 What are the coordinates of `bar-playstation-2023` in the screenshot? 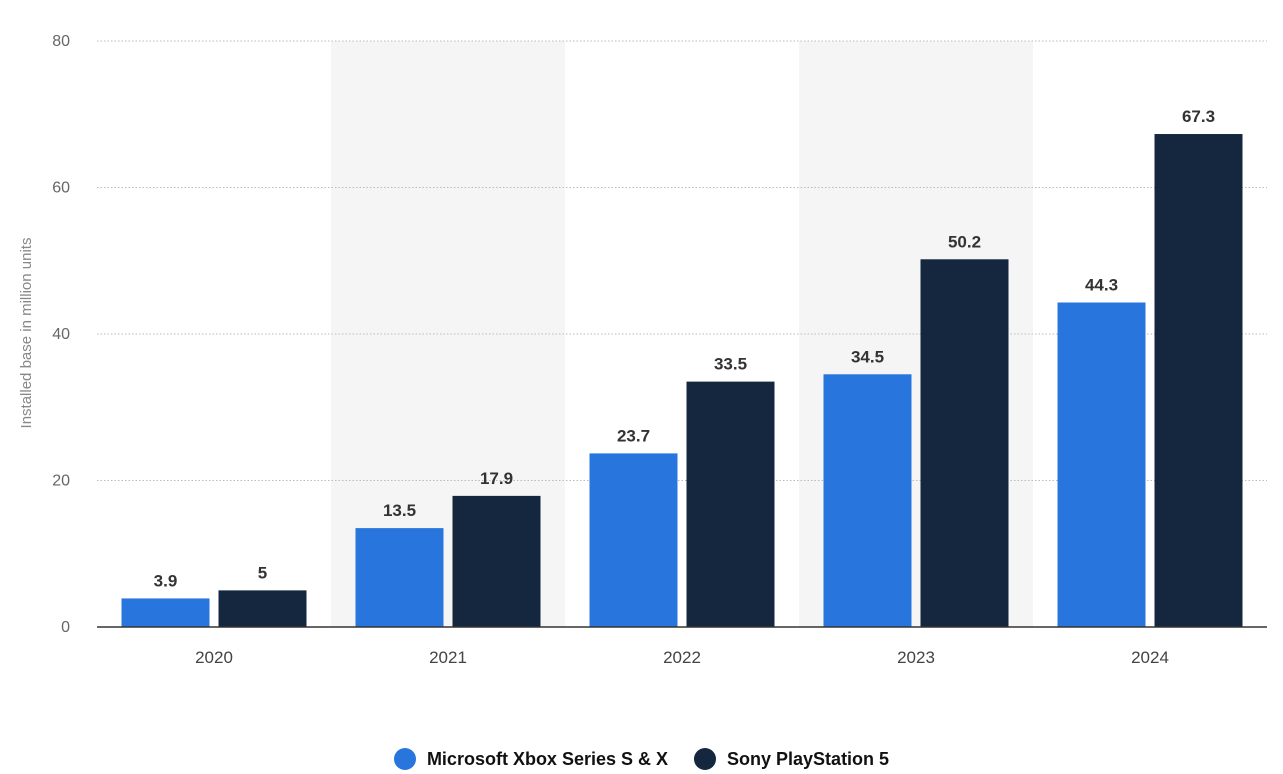 It's located at (964, 443).